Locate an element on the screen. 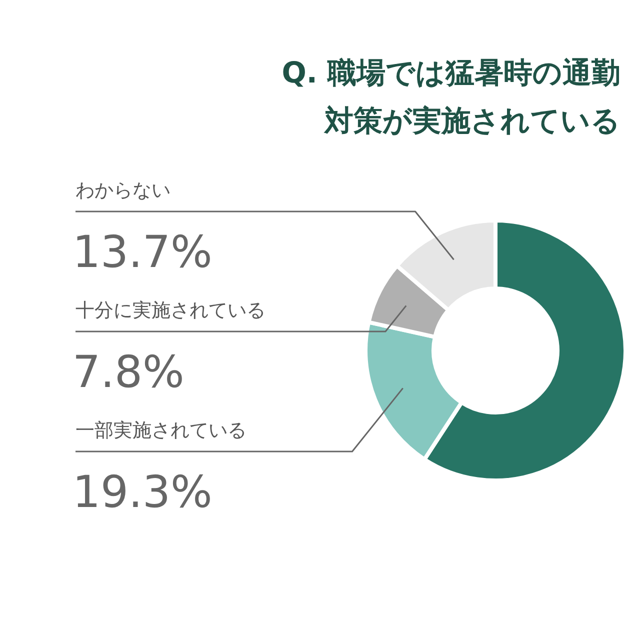  chart-title: Q. 職場では猛暑時の通勤対策が実施されている is located at coordinates (451, 97).